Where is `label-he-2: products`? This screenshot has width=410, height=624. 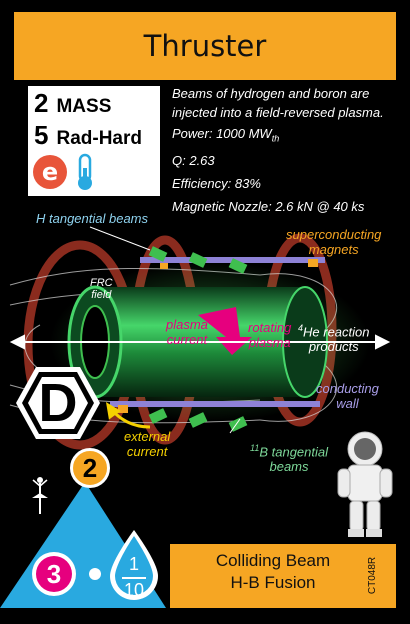
label-he-2: products is located at coordinates (333, 347).